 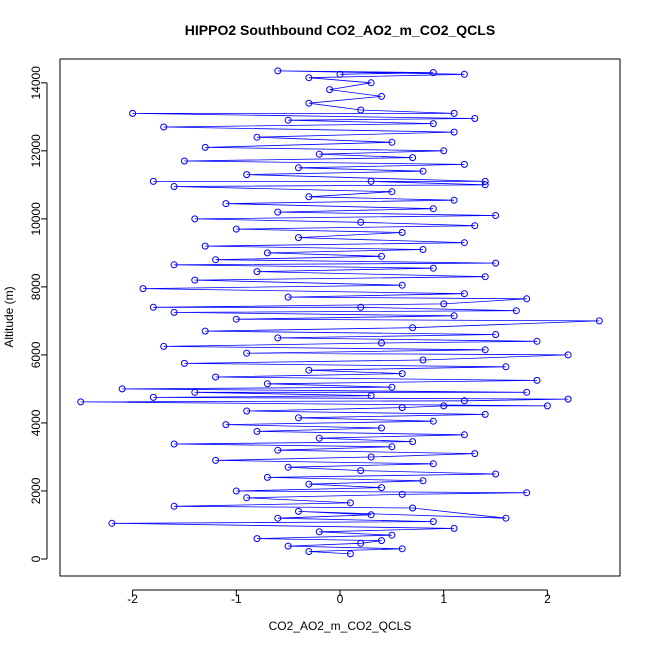 I want to click on y-tick-label: 14000, so click(x=36, y=83).